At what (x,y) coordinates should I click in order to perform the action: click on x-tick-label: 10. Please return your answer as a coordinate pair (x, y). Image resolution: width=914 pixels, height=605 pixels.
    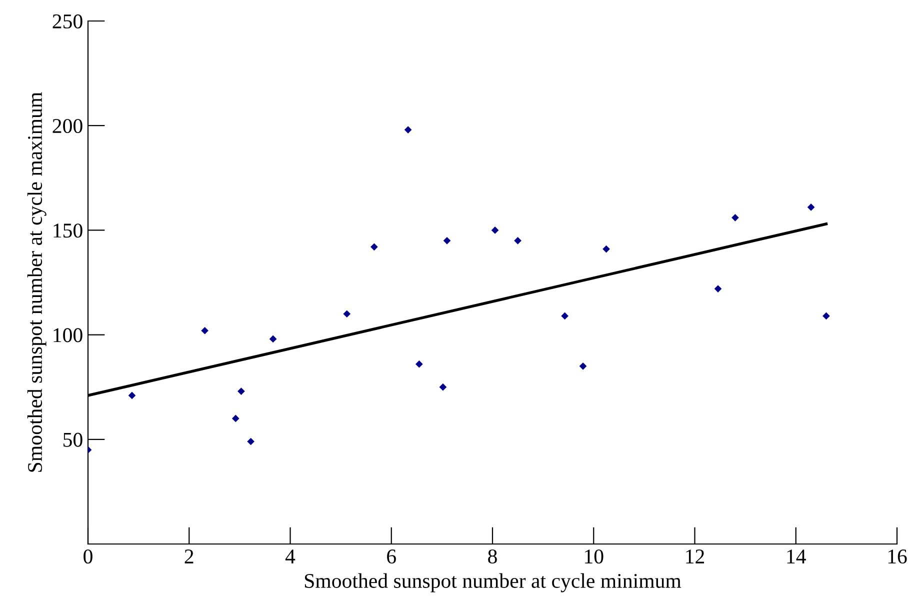
    Looking at the image, I should click on (594, 556).